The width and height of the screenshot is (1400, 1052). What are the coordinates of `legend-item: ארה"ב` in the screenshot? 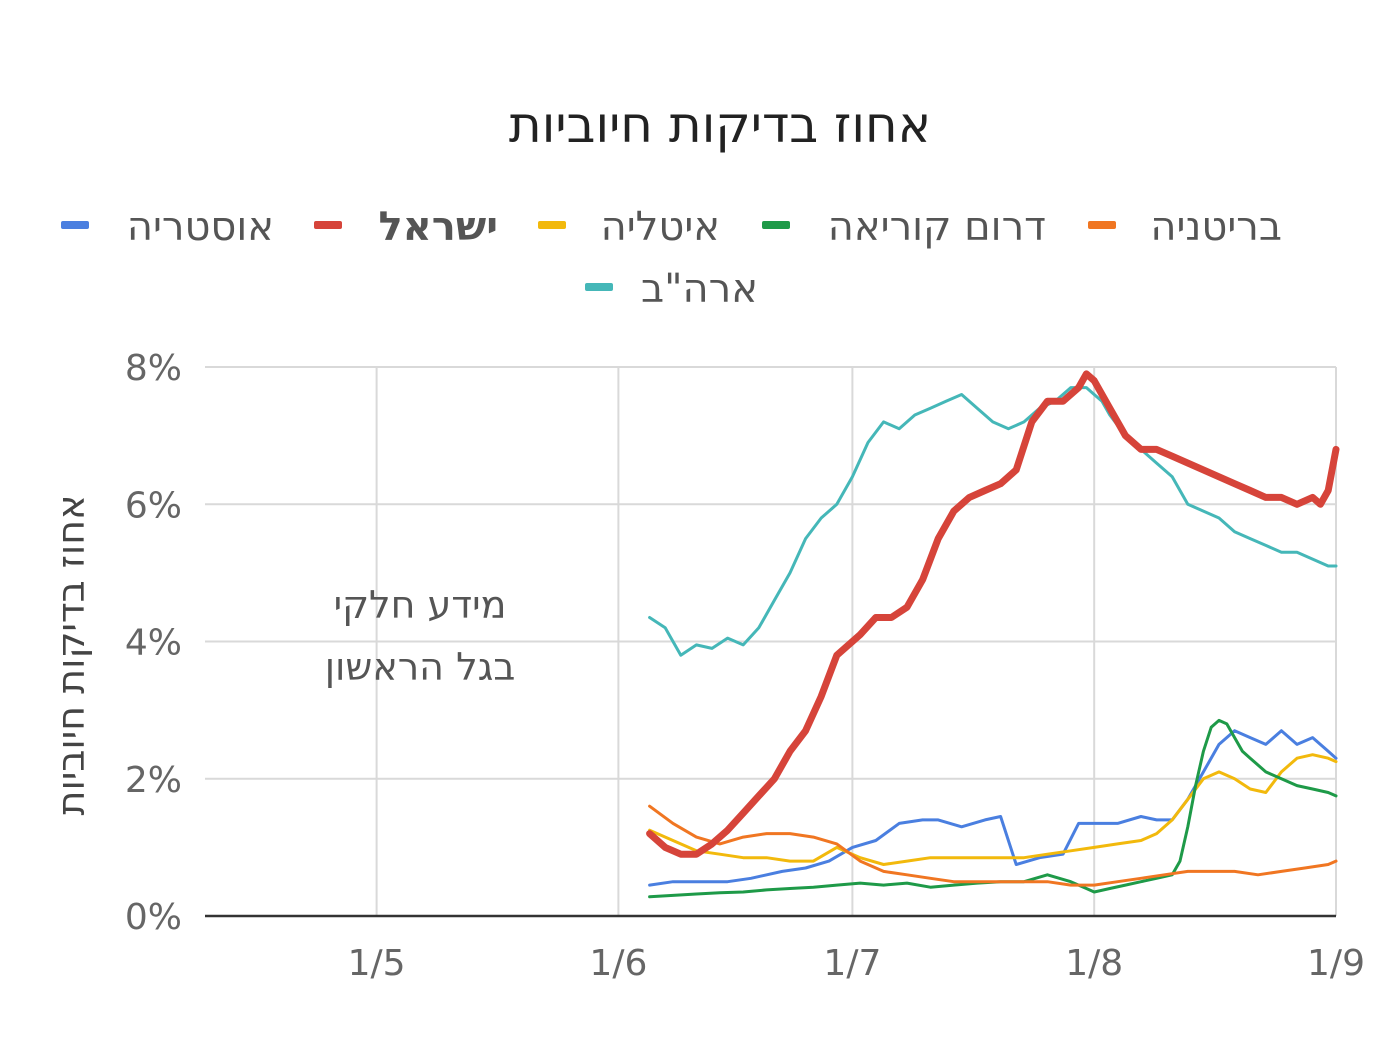 It's located at (671, 289).